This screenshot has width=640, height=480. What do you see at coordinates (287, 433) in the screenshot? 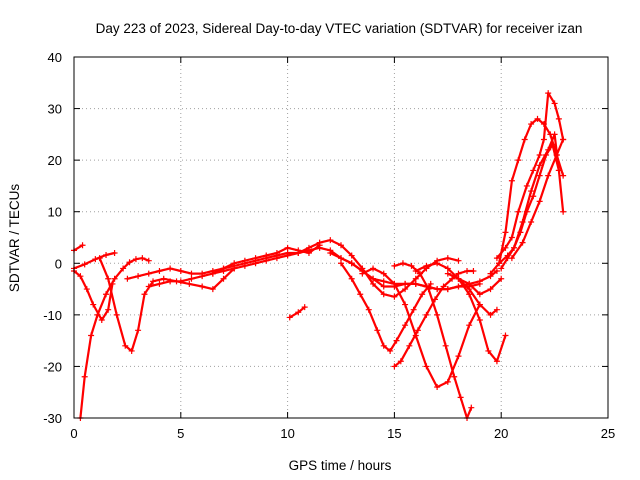
I see `x-tick-label: 10` at bounding box center [287, 433].